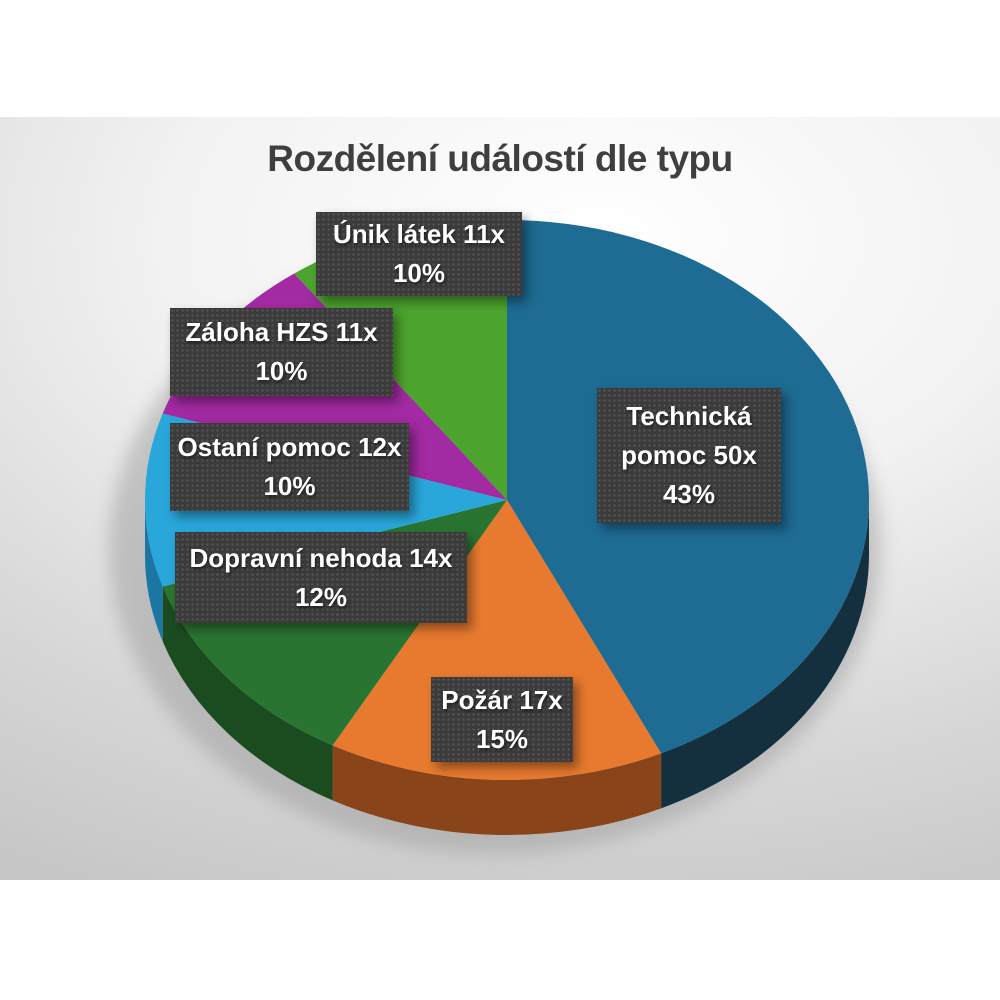 This screenshot has height=1000, width=1000. Describe the element at coordinates (689, 494) in the screenshot. I see `callout-percent: 43%` at that location.